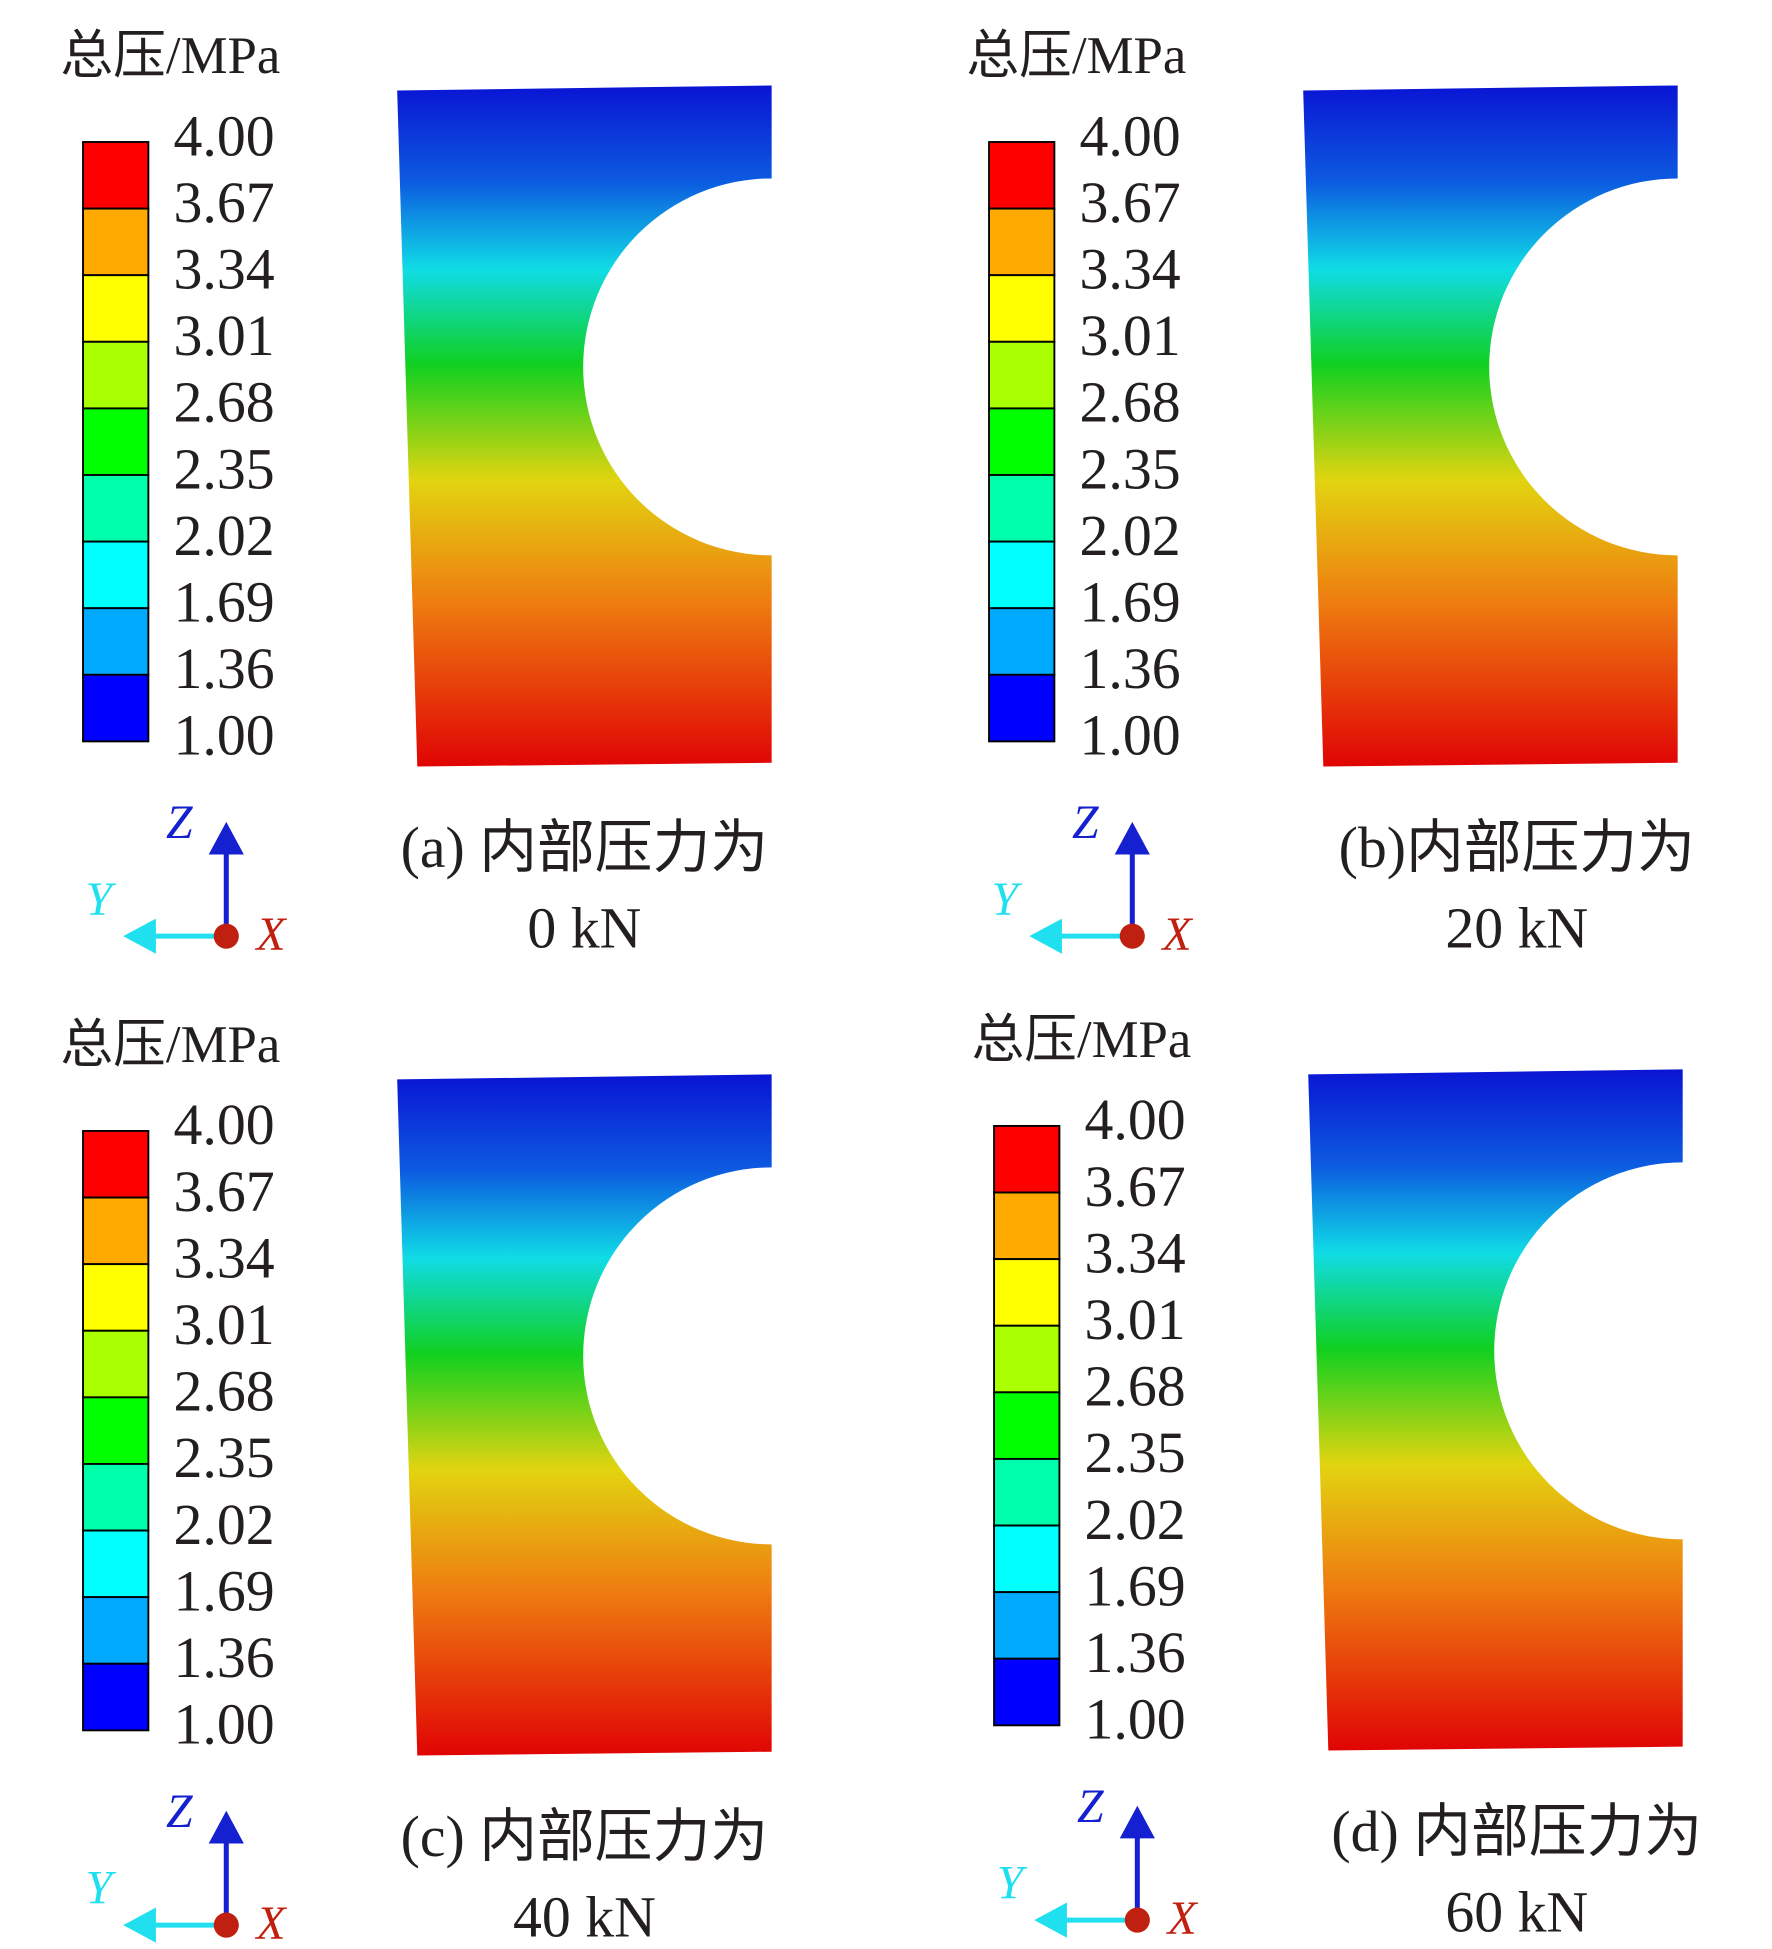  What do you see at coordinates (1516, 1911) in the screenshot?
I see `caption-line-2: 60 kN` at bounding box center [1516, 1911].